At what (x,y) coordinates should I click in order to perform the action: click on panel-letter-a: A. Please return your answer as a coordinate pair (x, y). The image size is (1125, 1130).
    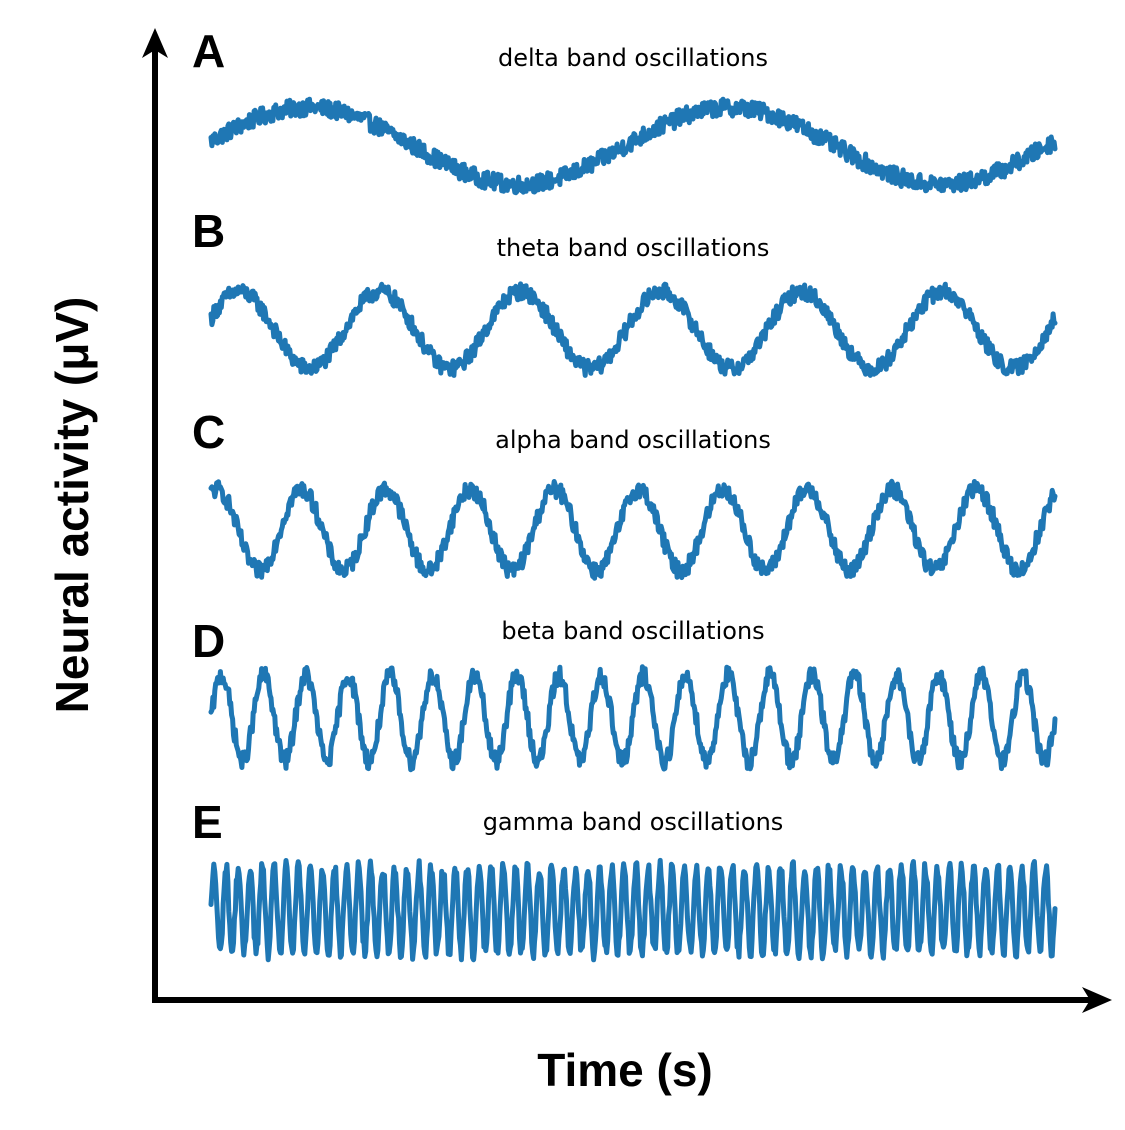
    Looking at the image, I should click on (208, 51).